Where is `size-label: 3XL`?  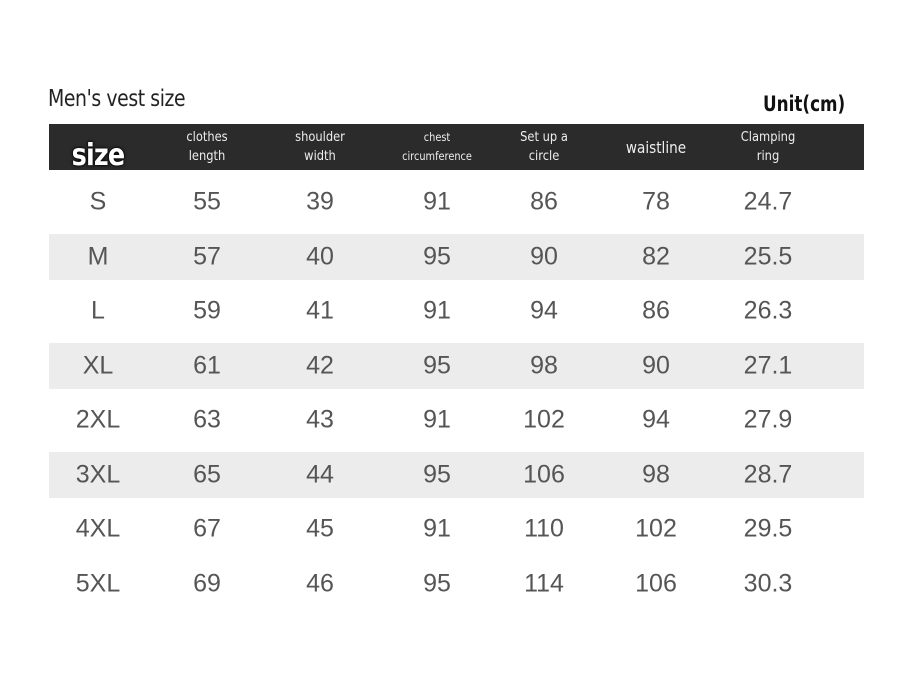
size-label: 3XL is located at coordinates (98, 474).